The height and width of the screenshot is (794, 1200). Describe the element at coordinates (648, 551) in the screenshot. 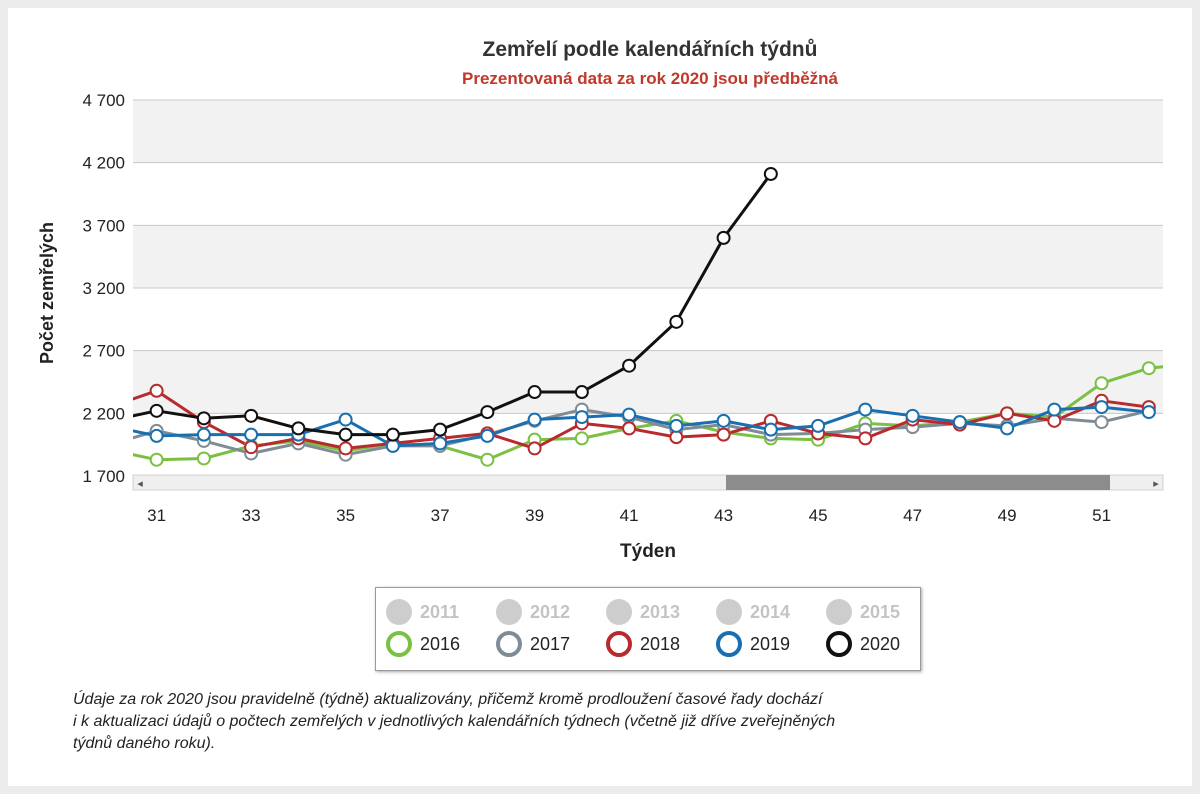

I see `x-axis-title: Týden` at that location.